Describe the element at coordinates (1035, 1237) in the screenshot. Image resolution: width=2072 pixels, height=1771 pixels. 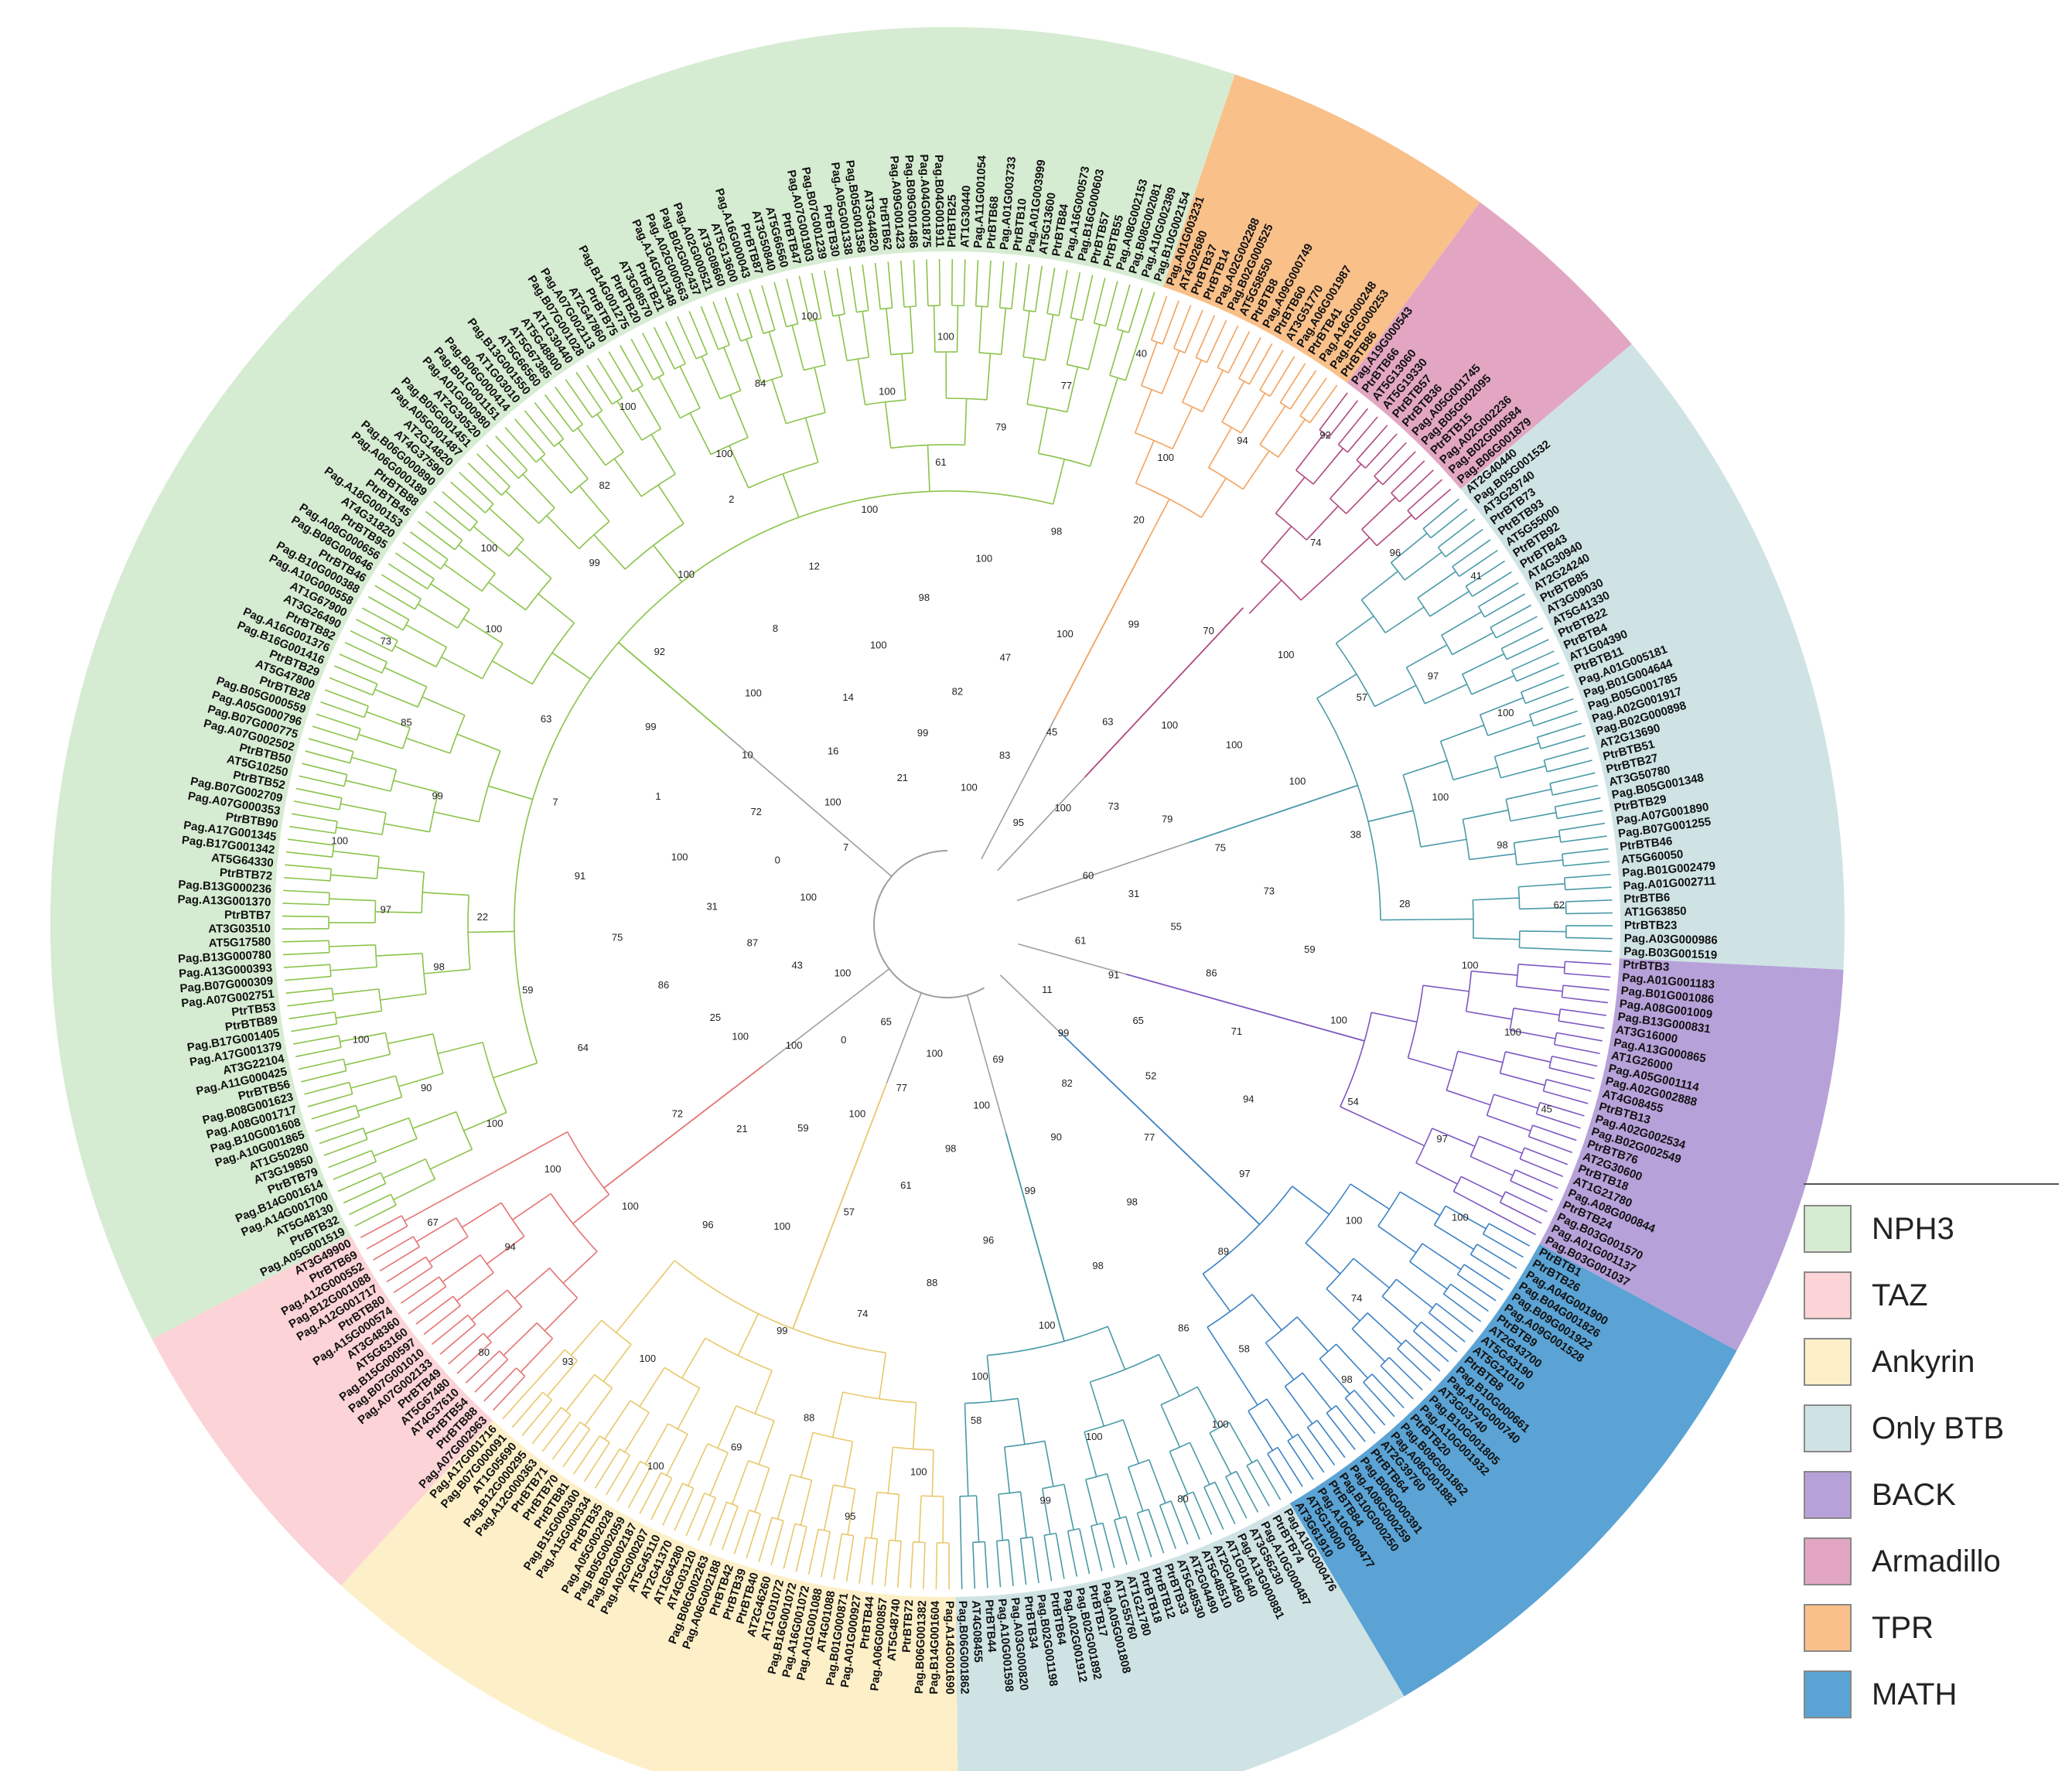
I see `clade-stem` at that location.